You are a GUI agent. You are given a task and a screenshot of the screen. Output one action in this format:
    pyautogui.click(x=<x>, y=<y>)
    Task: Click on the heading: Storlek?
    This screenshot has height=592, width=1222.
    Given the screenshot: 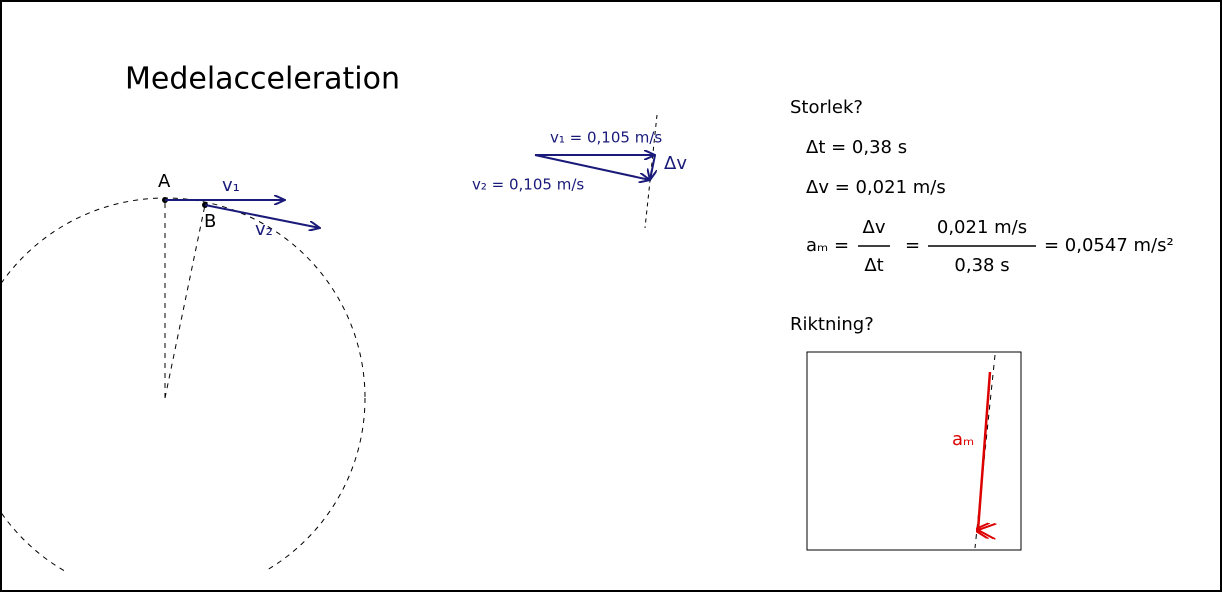 What is the action you would take?
    pyautogui.click(x=826, y=107)
    